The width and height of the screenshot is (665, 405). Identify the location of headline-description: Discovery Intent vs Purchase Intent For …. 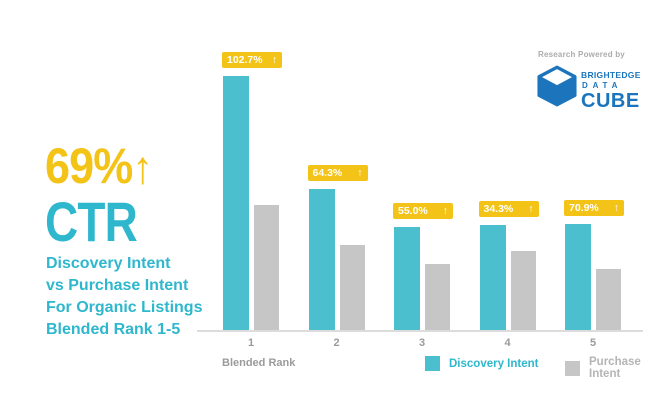
(124, 297).